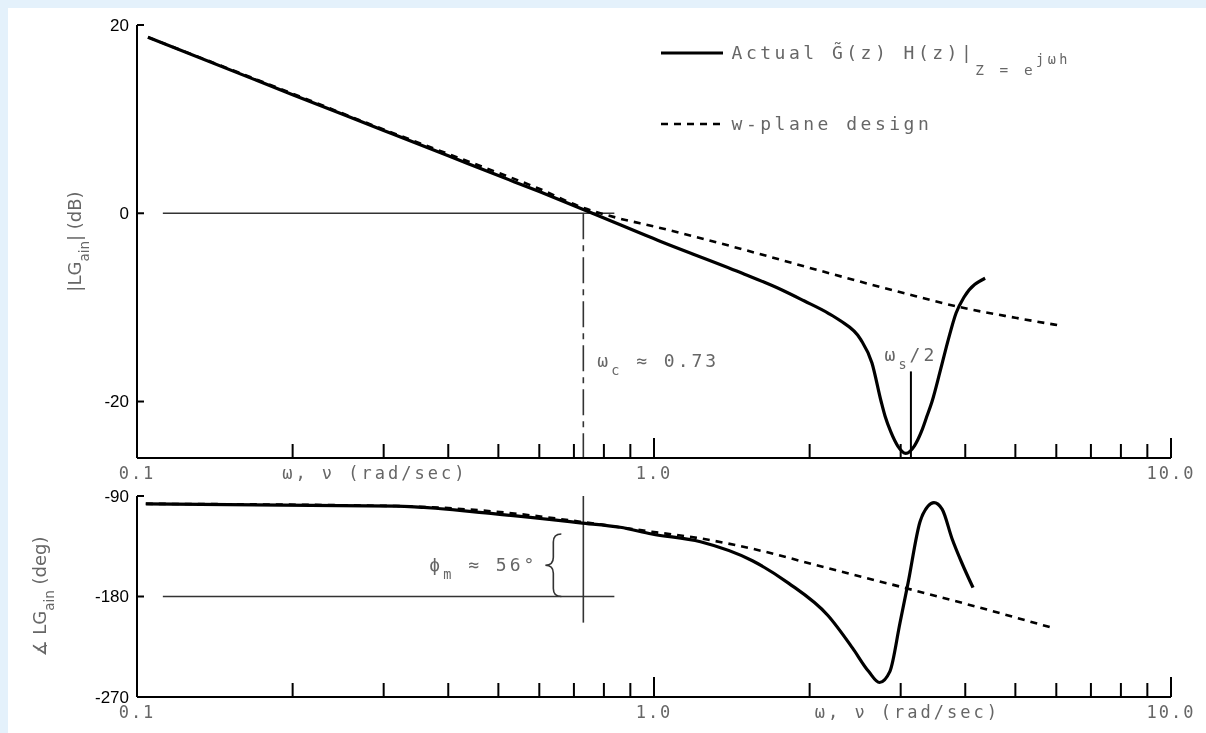 The image size is (1206, 733). I want to click on y-tick-label: -20, so click(116, 402).